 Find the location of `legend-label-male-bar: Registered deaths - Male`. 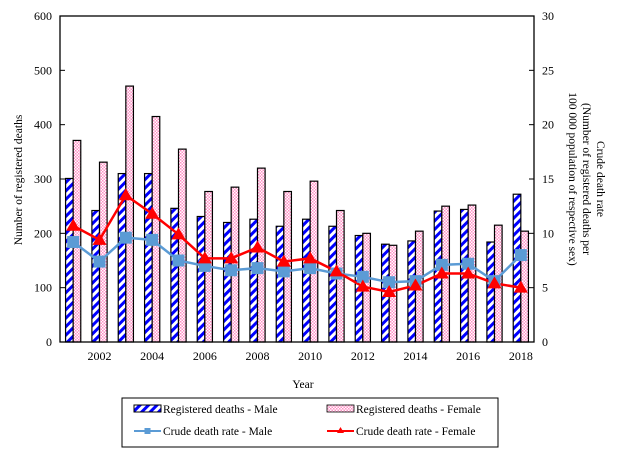

legend-label-male-bar: Registered deaths - Male is located at coordinates (220, 410).